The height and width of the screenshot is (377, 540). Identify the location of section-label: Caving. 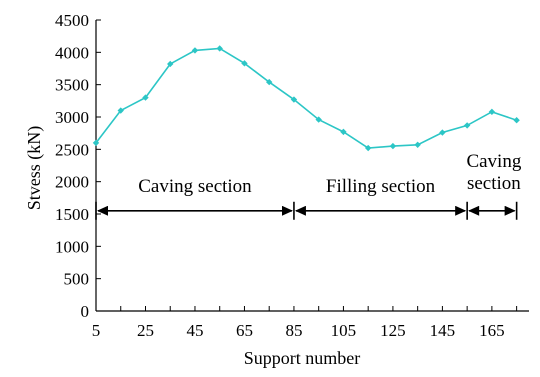
(493, 161).